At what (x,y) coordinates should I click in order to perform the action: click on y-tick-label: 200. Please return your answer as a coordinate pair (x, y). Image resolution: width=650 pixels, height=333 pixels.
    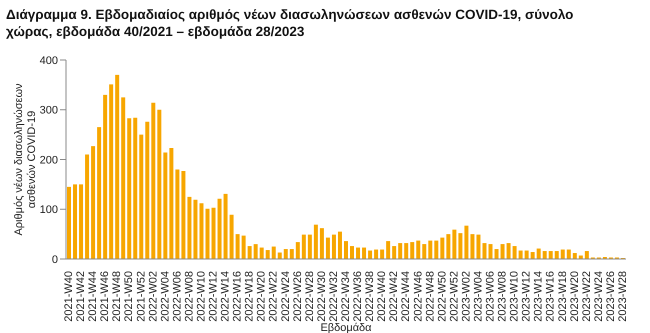
    Looking at the image, I should click on (49, 160).